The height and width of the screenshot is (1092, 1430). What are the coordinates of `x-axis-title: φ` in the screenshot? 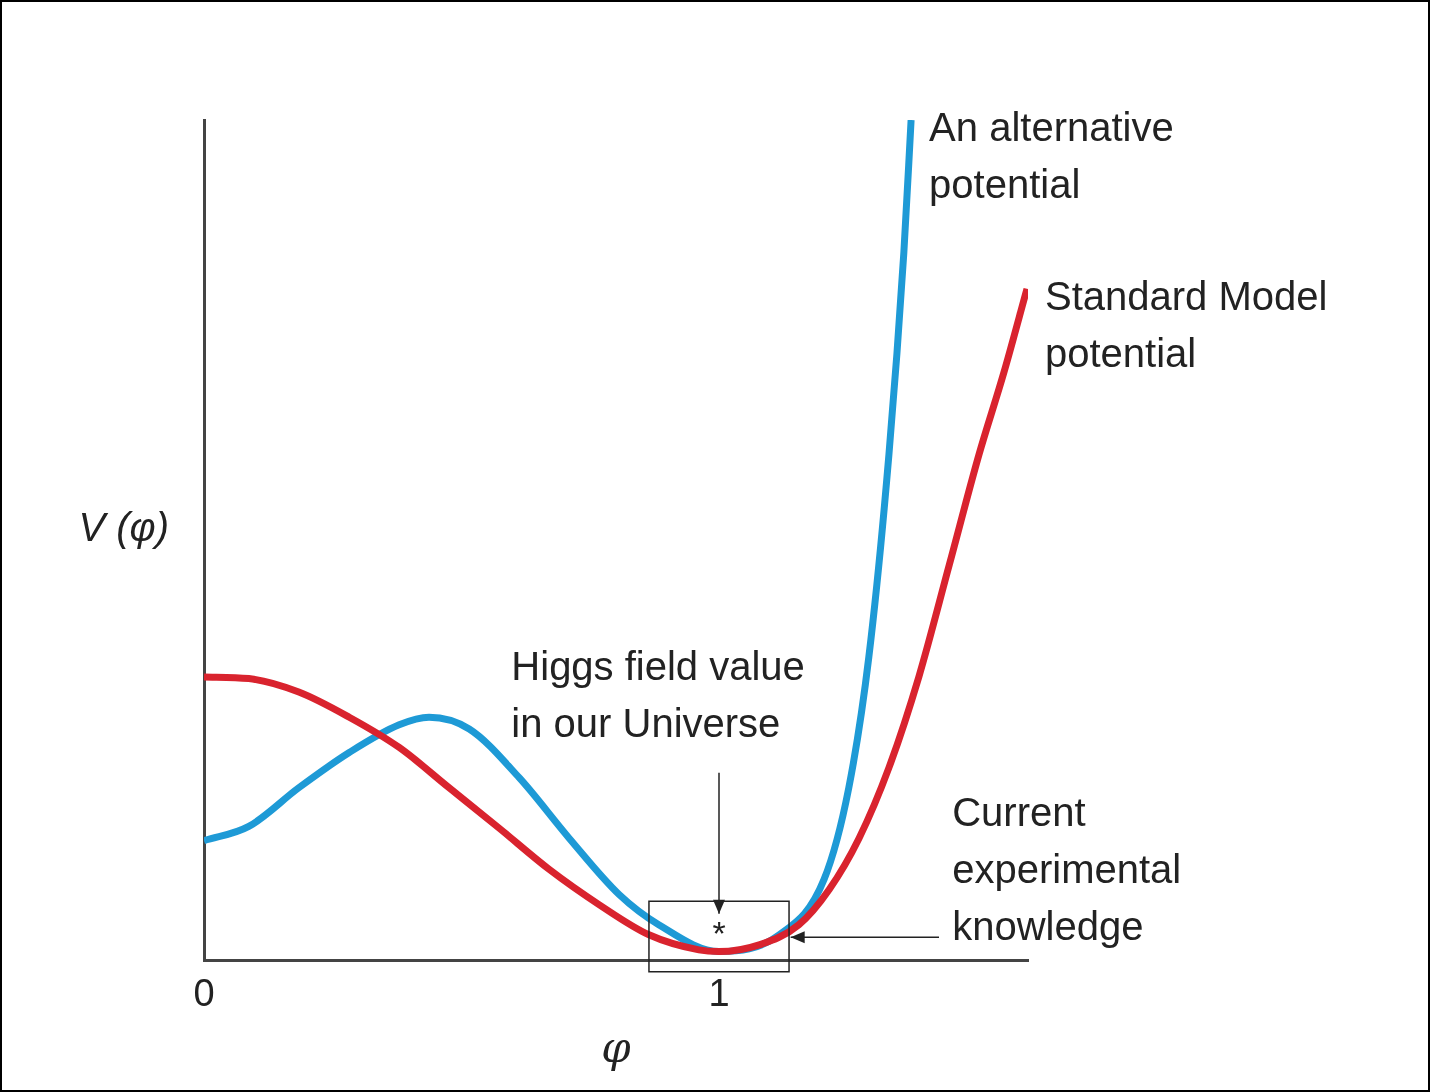 It's located at (616, 1047).